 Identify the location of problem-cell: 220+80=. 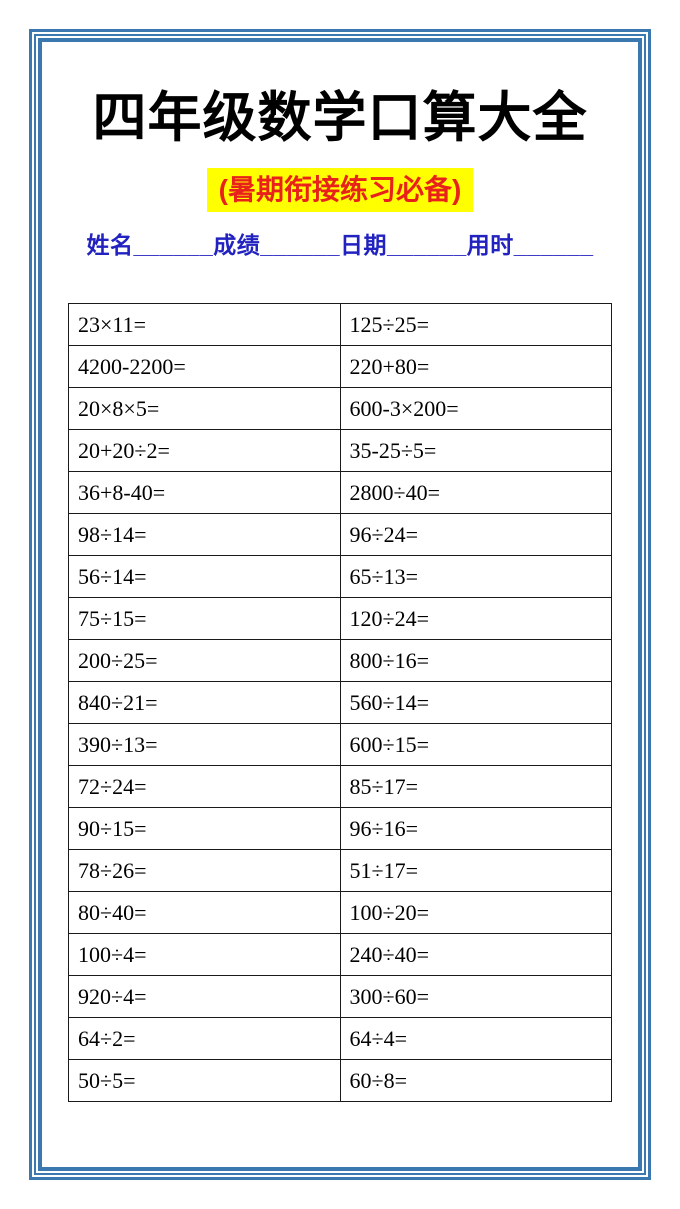
(475, 366).